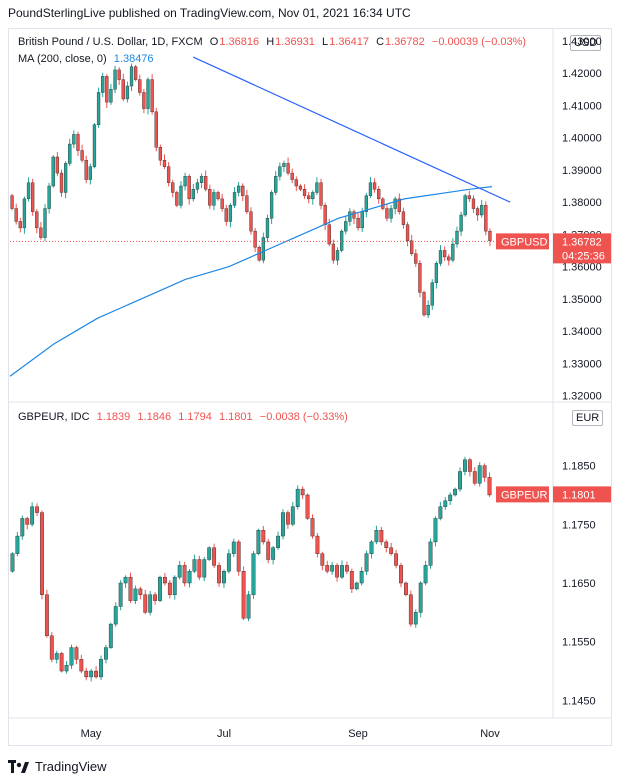 The width and height of the screenshot is (629, 782). What do you see at coordinates (579, 495) in the screenshot?
I see `gbpeur-price-tag: 1.1801` at bounding box center [579, 495].